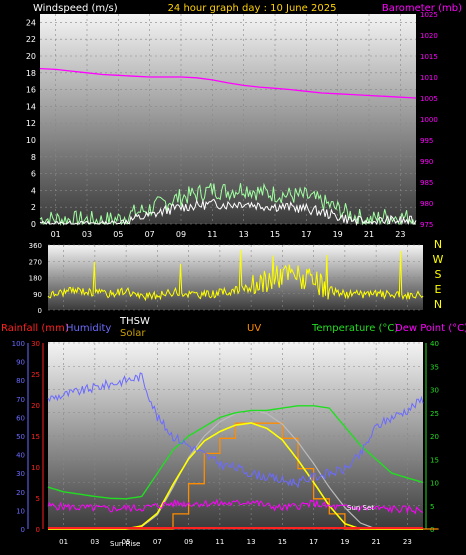 This screenshot has width=466, height=555. Describe the element at coordinates (33, 207) in the screenshot. I see `windspeed-tick-label: 2` at that location.